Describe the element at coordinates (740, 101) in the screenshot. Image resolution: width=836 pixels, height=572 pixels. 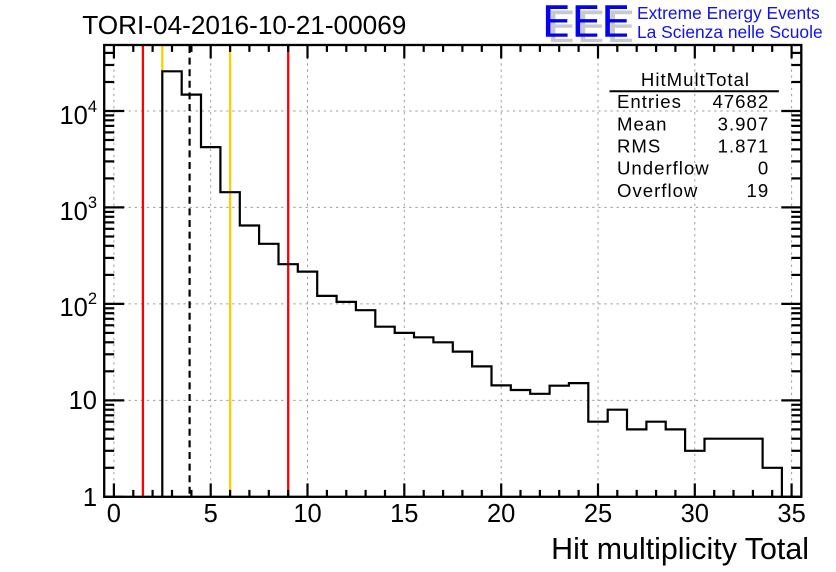
I see `svg-text: 47682` at that location.